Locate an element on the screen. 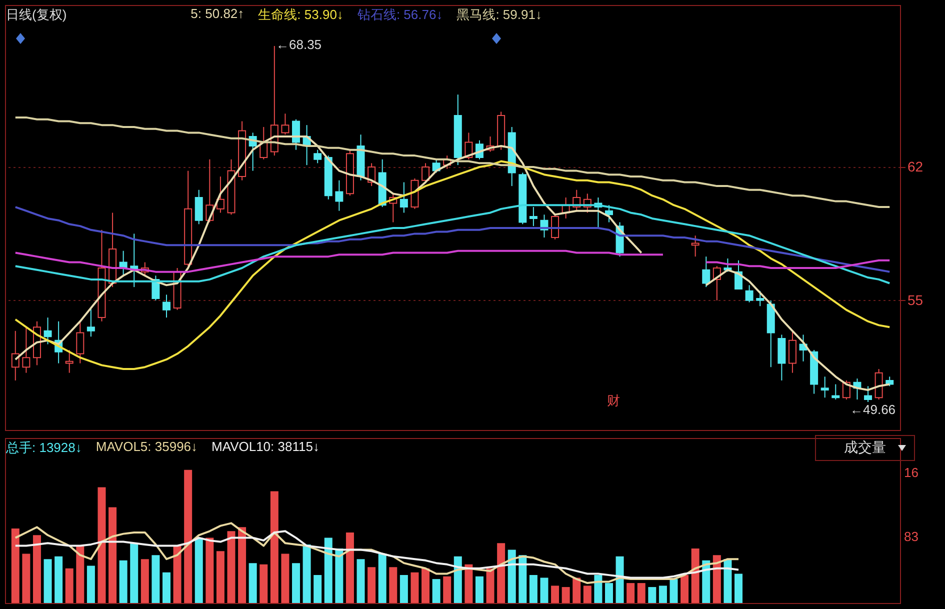 This screenshot has width=945, height=609. text: 生命线: 53.90↓ is located at coordinates (301, 15).